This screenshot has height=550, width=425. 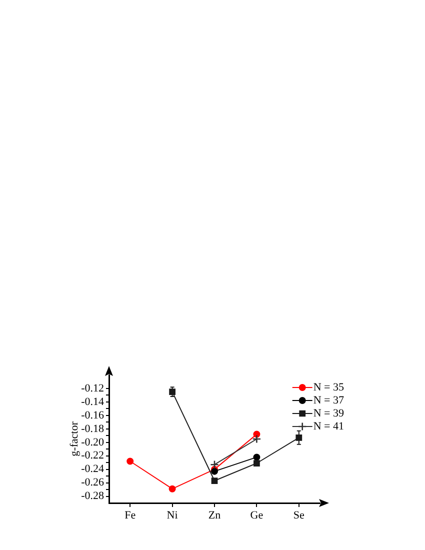 What do you see at coordinates (92, 456) in the screenshot?
I see `y-tick-label: -0.22` at bounding box center [92, 456].